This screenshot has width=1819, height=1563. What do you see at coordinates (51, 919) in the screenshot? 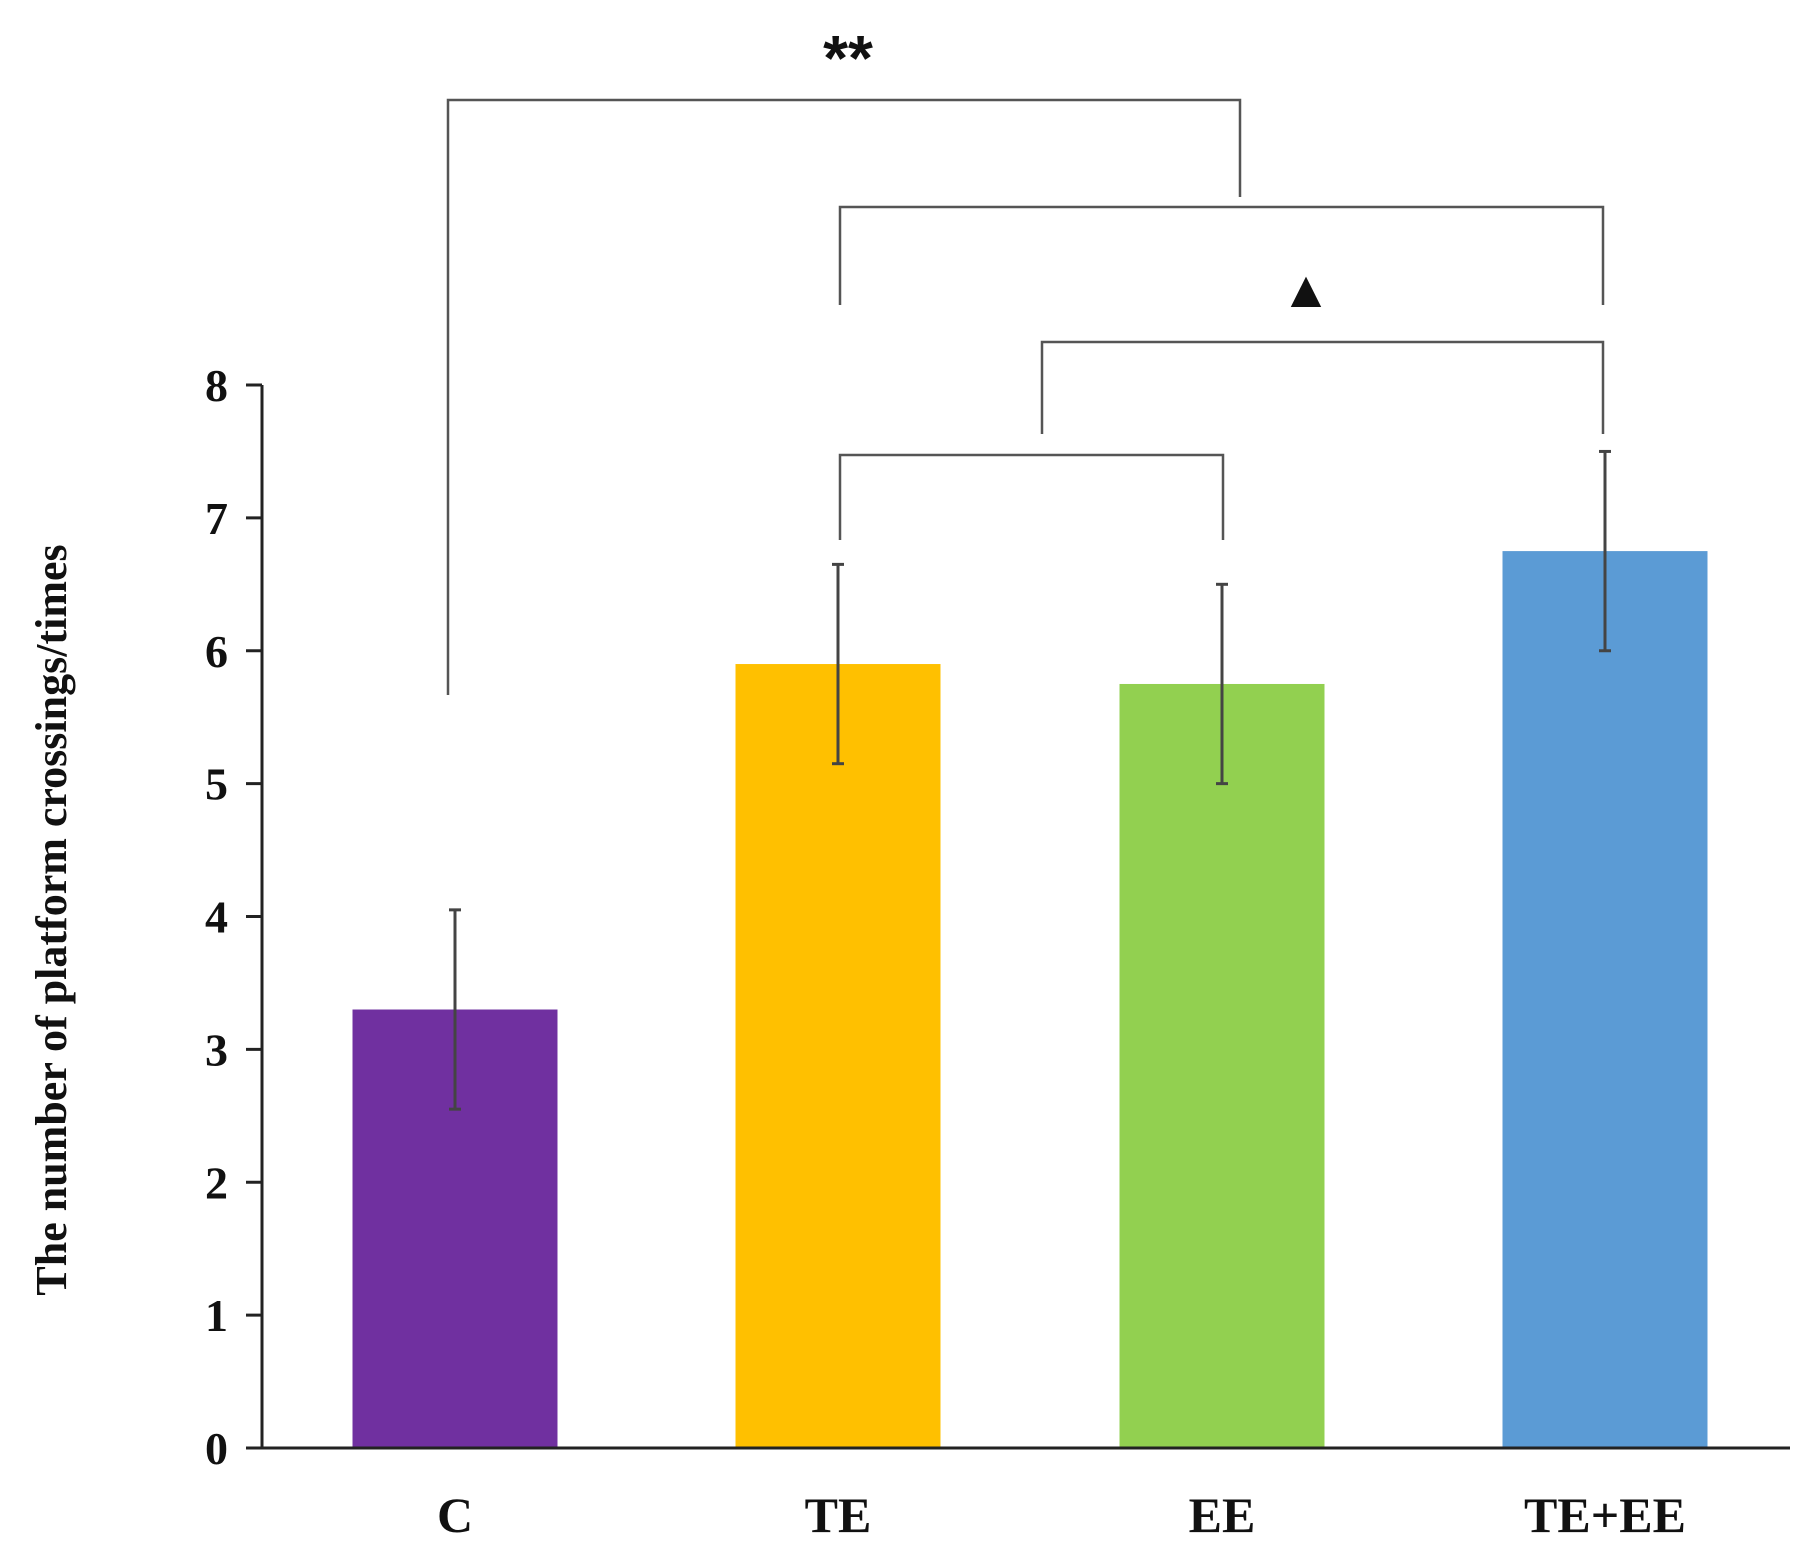
I see `y-axis-label: The number of platform crossings/times` at bounding box center [51, 919].